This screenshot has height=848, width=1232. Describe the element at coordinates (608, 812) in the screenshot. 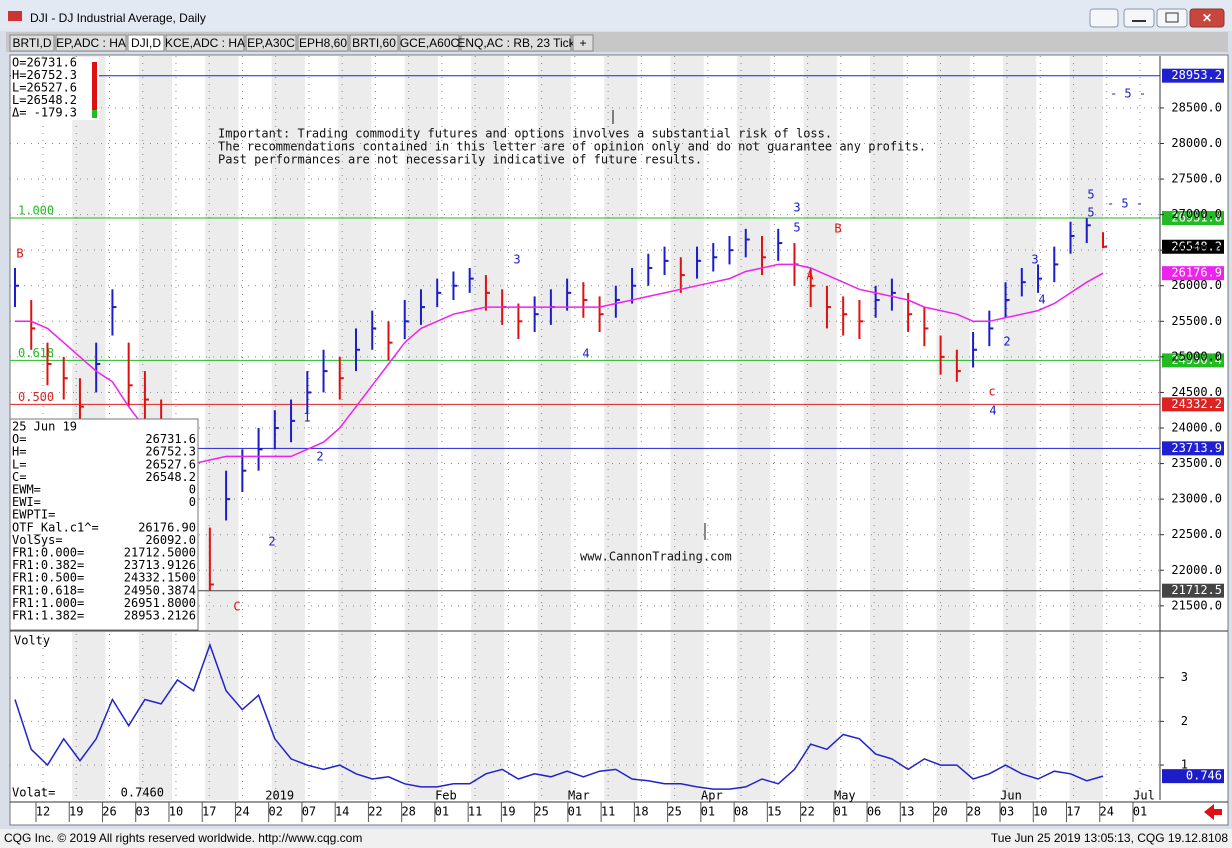

I see `x-tick-label: 11` at that location.